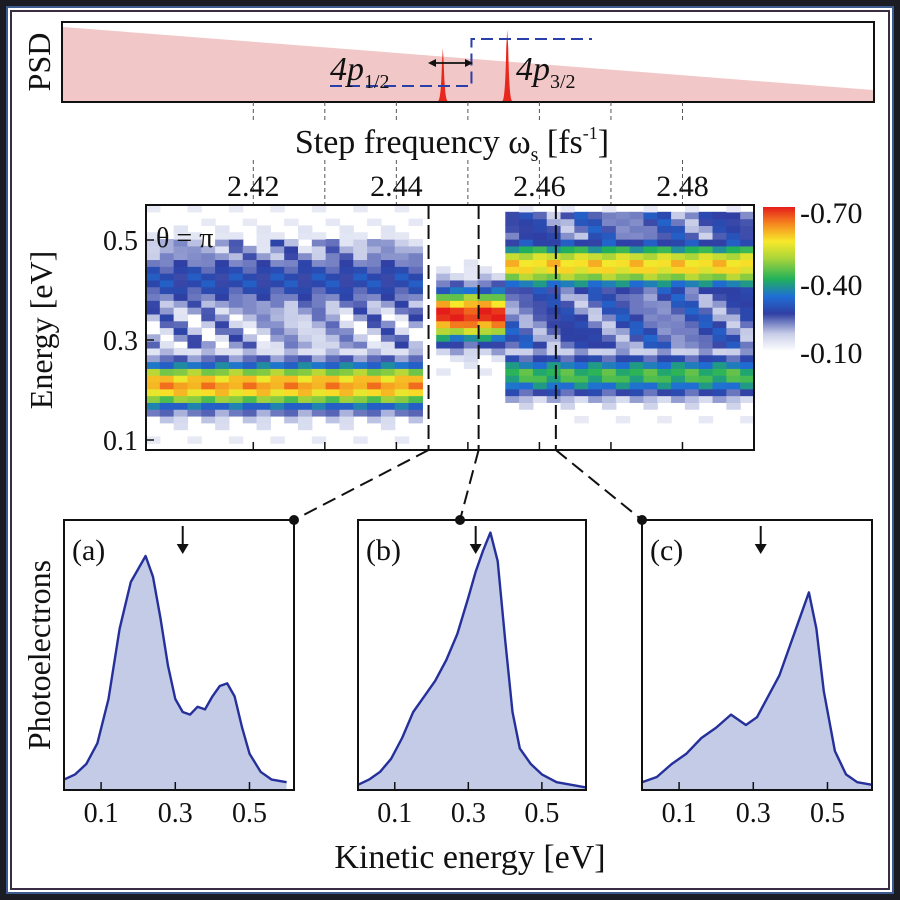 The width and height of the screenshot is (900, 900). Describe the element at coordinates (539, 186) in the screenshot. I see `top-tick-label: 2.46` at that location.